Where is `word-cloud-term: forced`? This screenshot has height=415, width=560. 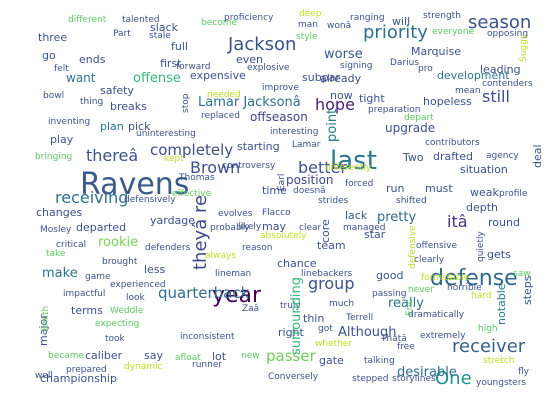 word-cloud-term: forced is located at coordinates (359, 184).